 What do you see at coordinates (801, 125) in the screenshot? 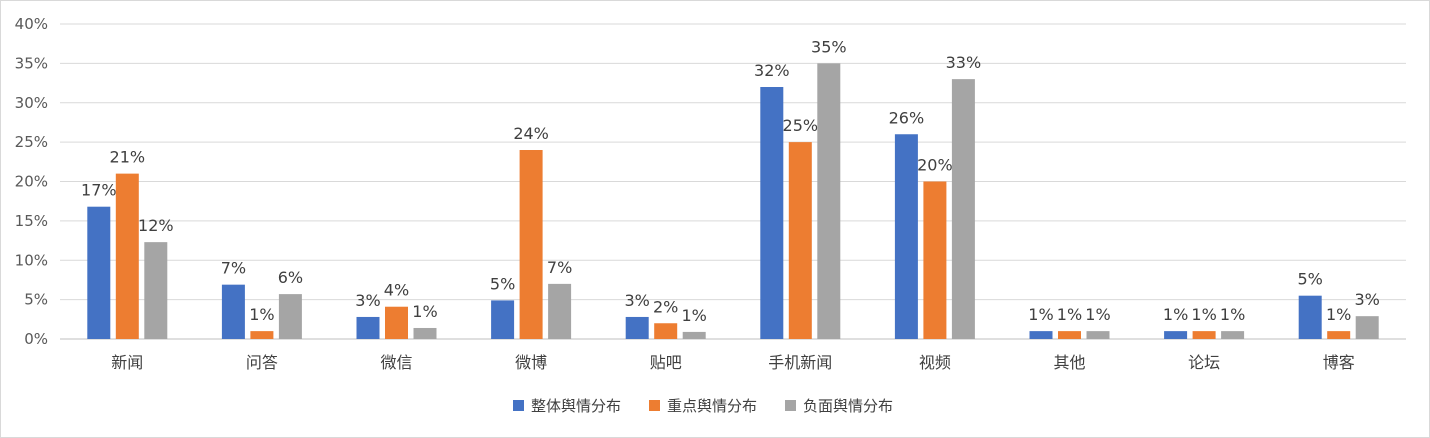
I see `data-label: 25%` at bounding box center [801, 125].